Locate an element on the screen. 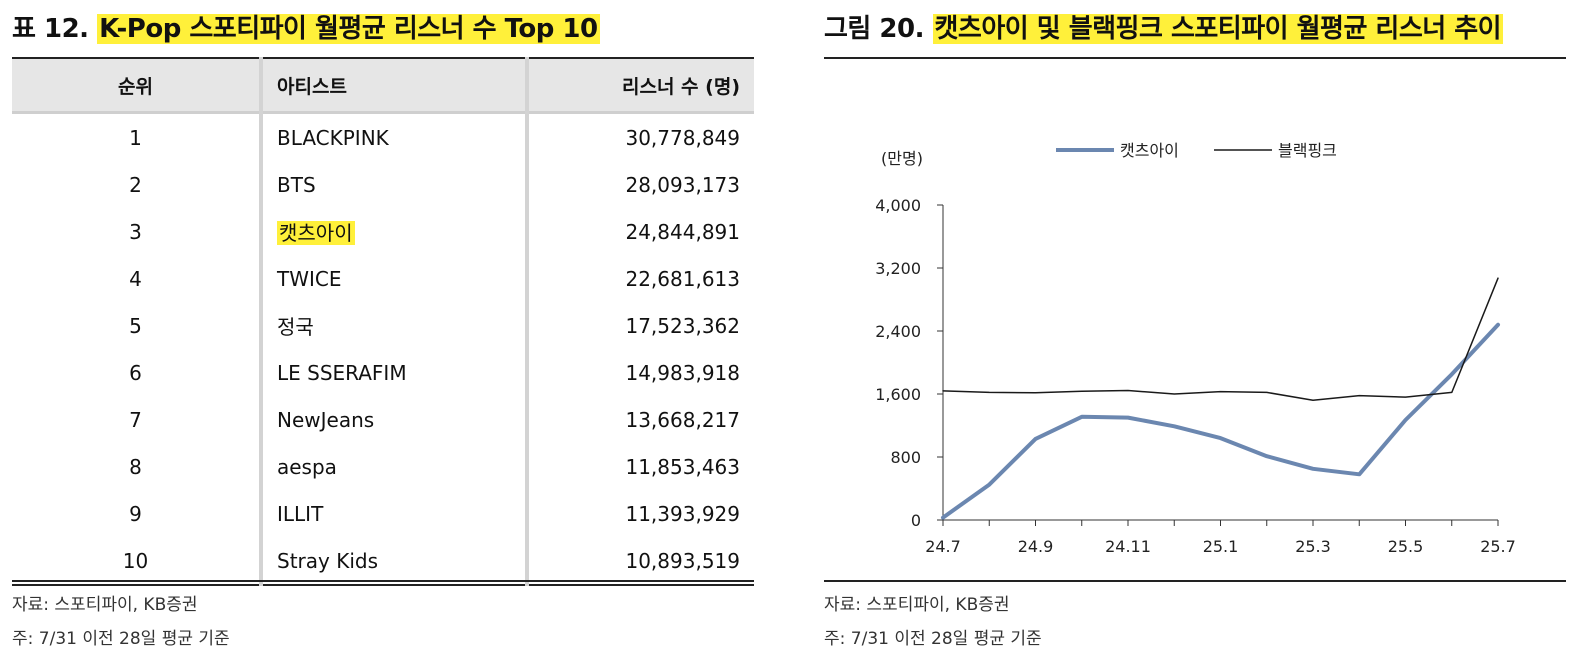 The image size is (1574, 649). table-title-highlight: K-Pop 스포티파이 월평균 리스너 수 Top 10 is located at coordinates (348, 29).